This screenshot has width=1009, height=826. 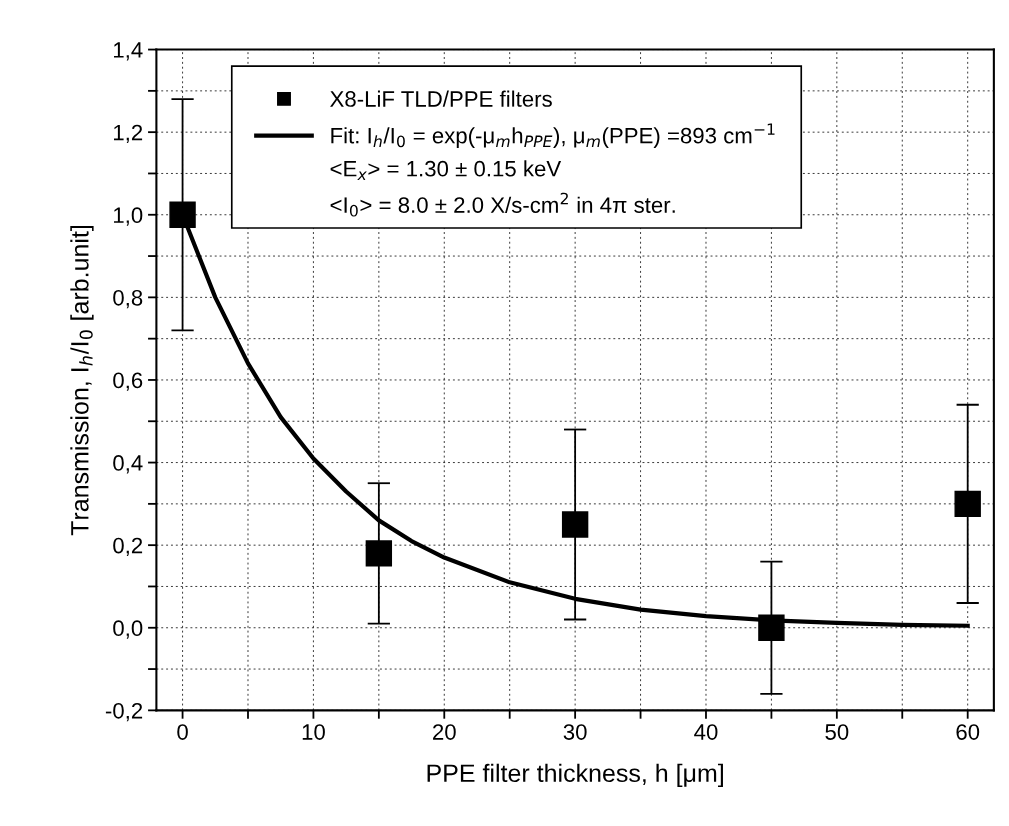 I want to click on x-tick-label: 40, so click(x=706, y=732).